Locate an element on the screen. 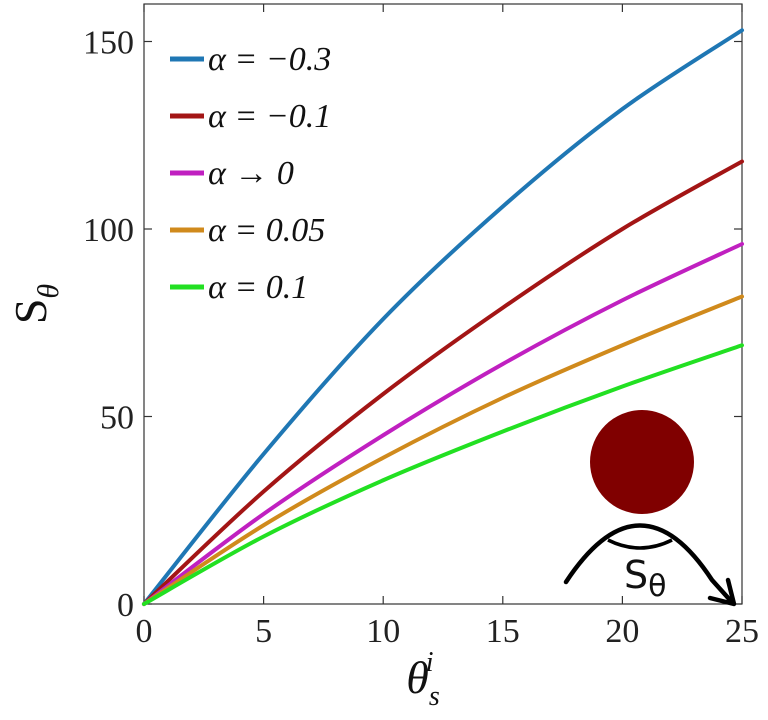 The image size is (768, 720). inset-arrowhead is located at coordinates (722, 592).